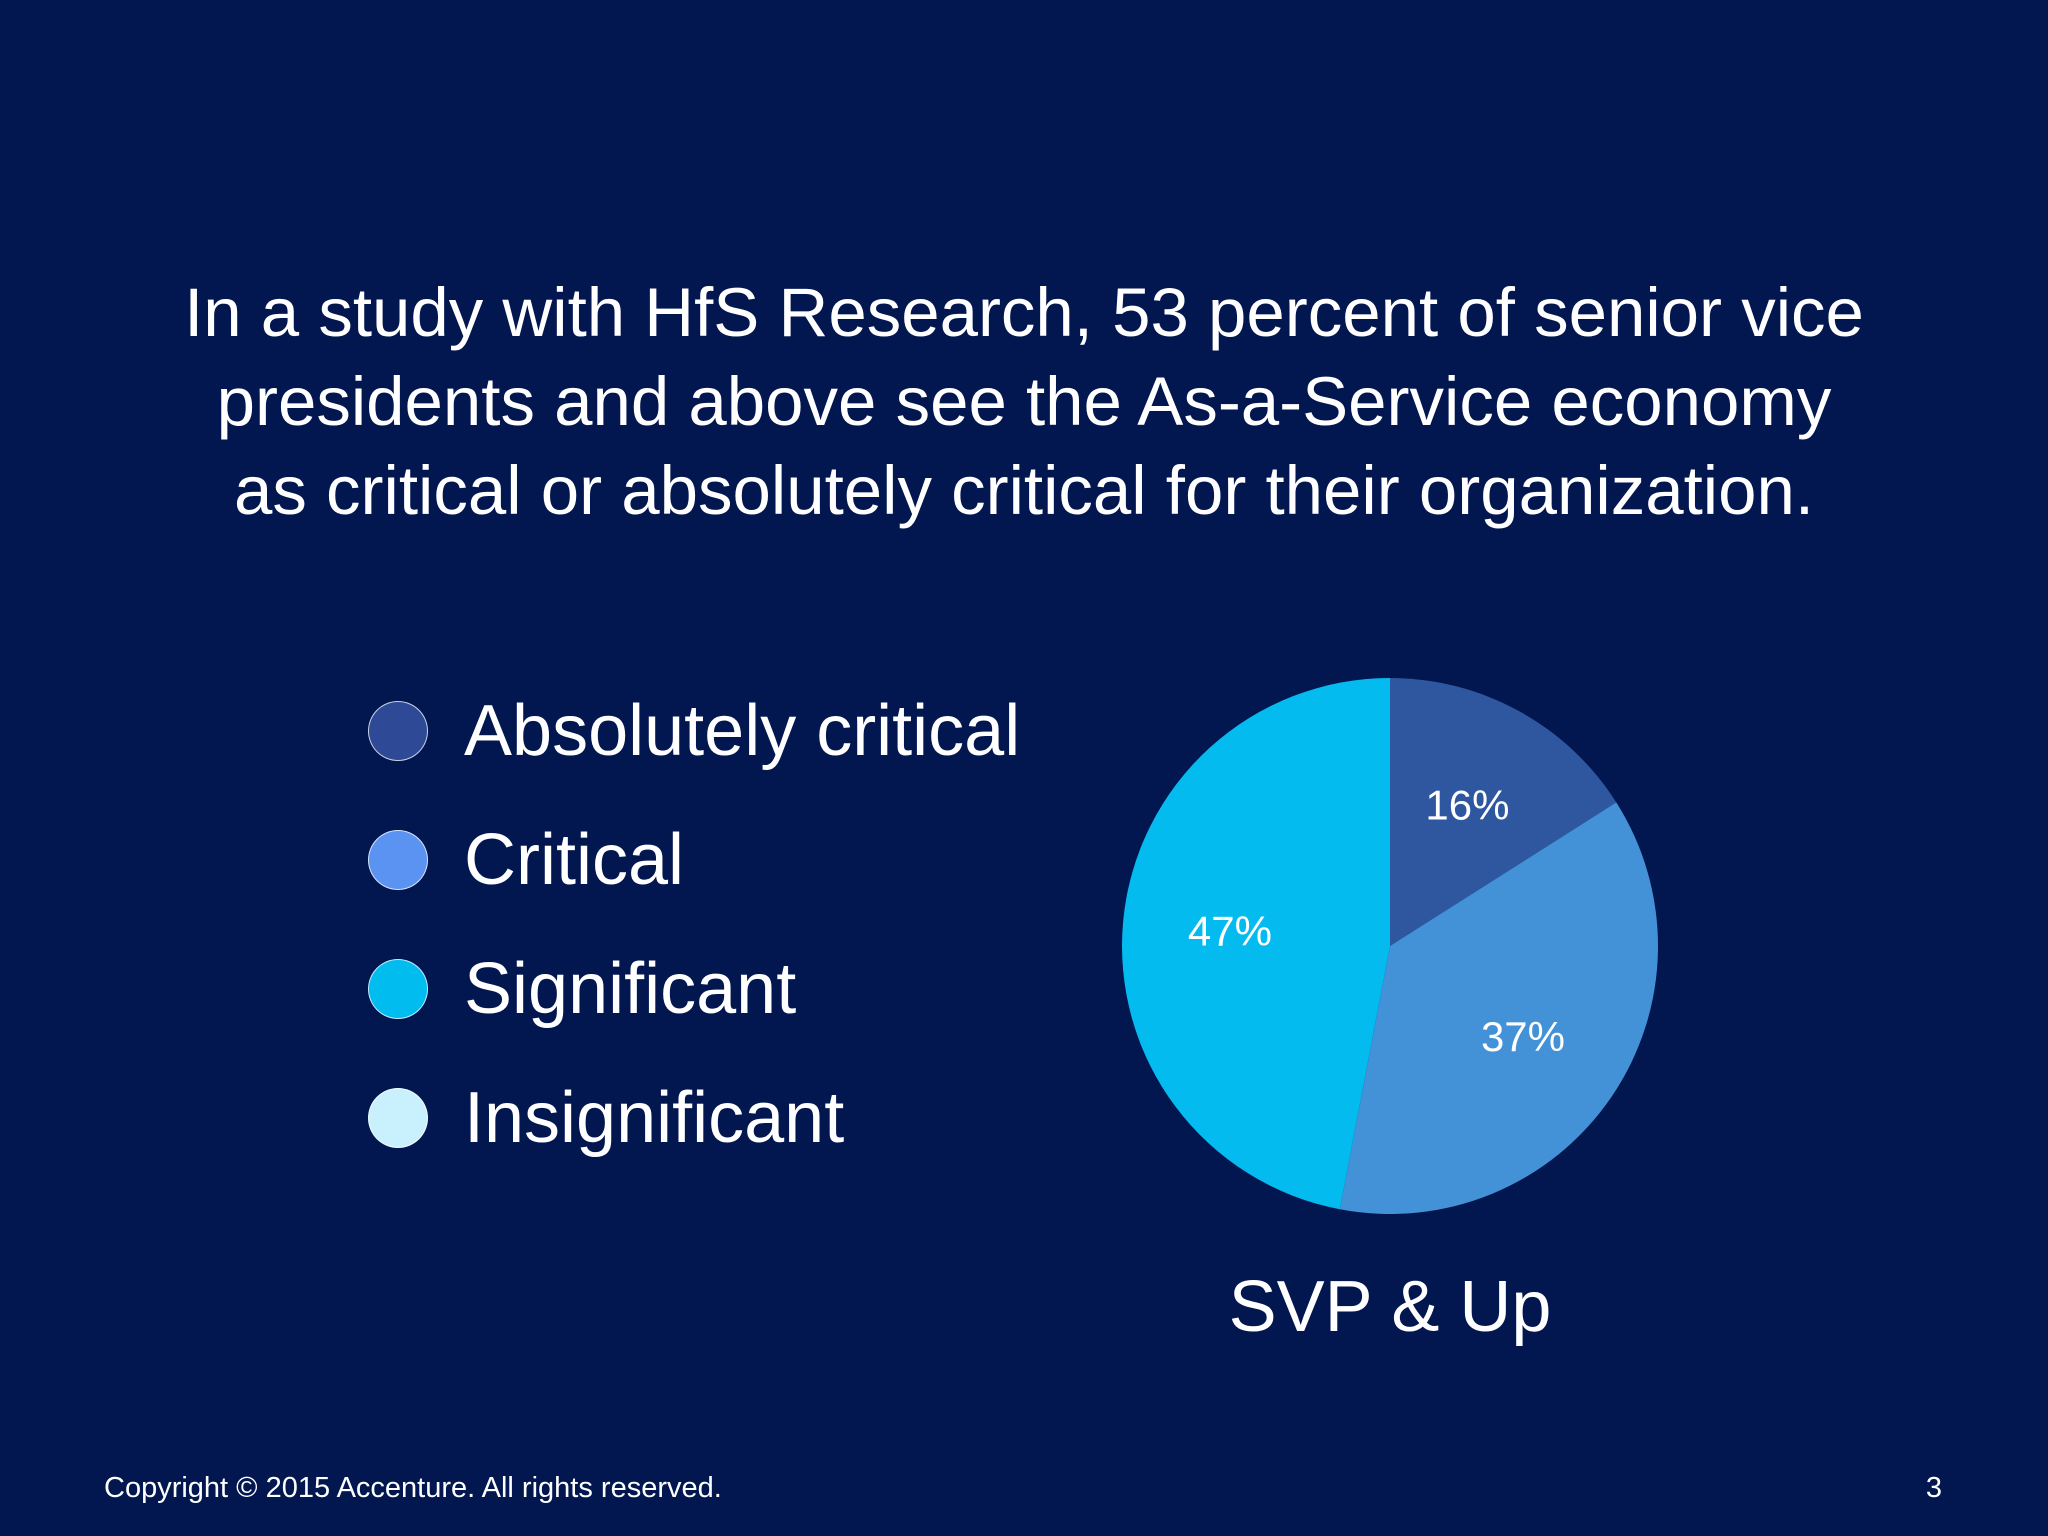 The width and height of the screenshot is (2048, 1536). I want to click on pie-slice-absolutely-critical, so click(1503, 812).